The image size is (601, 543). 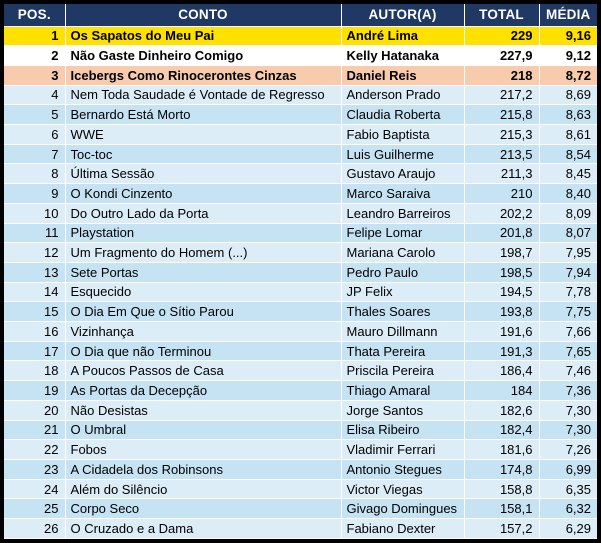 What do you see at coordinates (35, 528) in the screenshot?
I see `pos-cell: 26` at bounding box center [35, 528].